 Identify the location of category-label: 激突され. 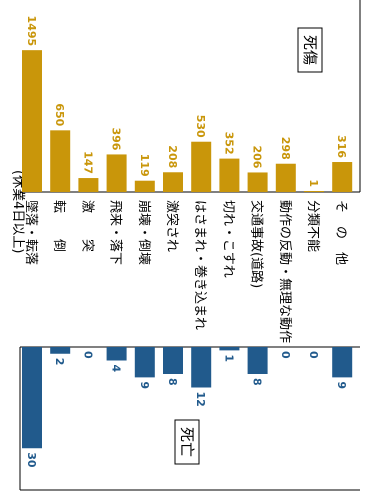
(172, 226).